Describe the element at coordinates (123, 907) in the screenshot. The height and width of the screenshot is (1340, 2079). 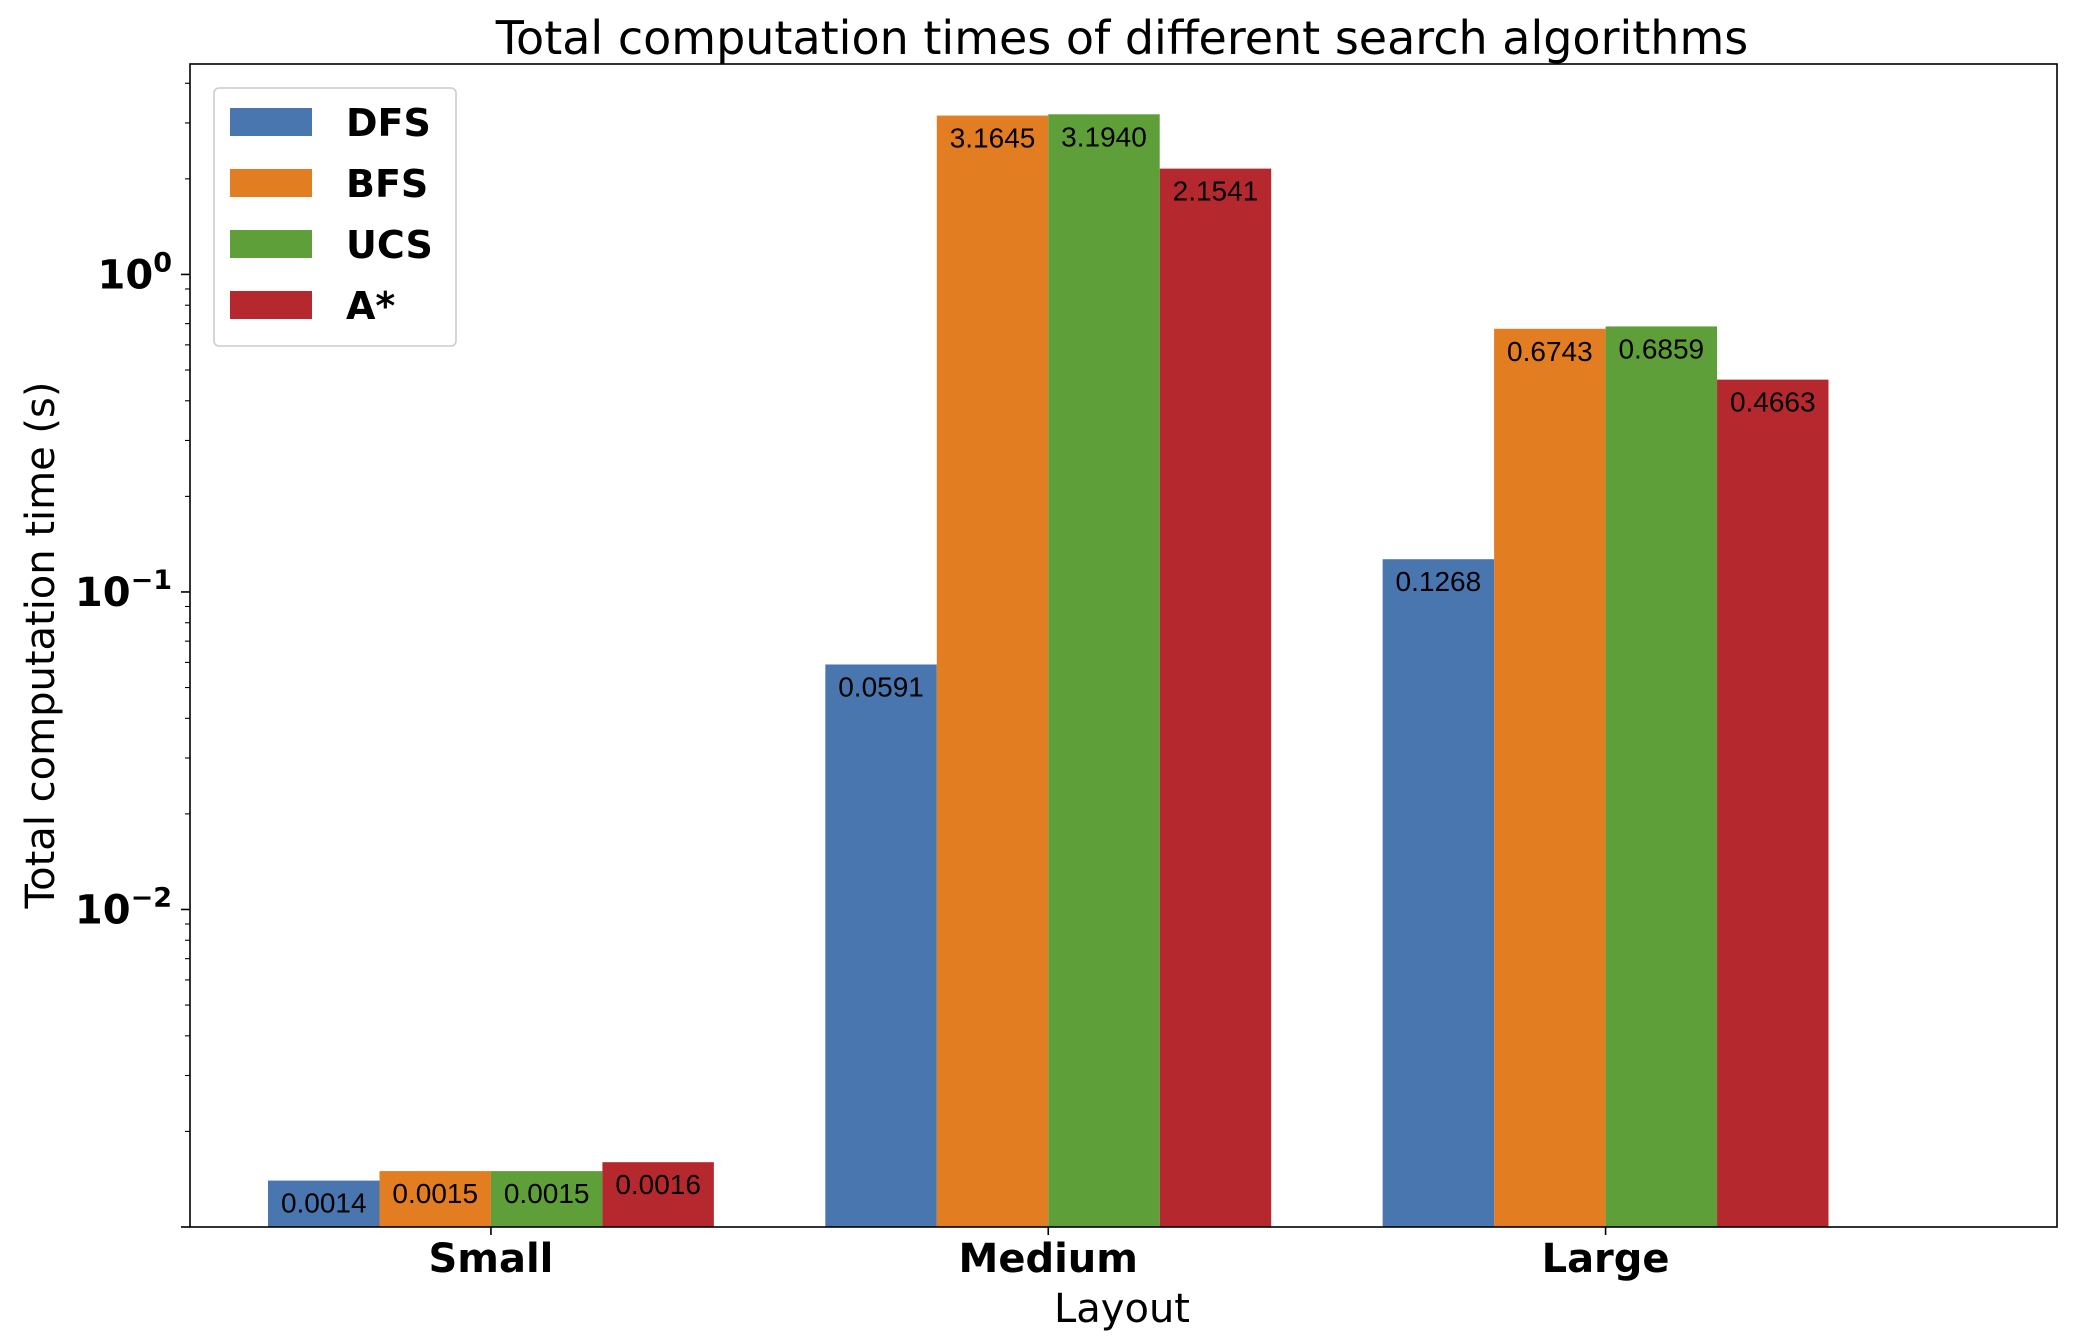
I see `y-tick-label: 10⁻²` at that location.